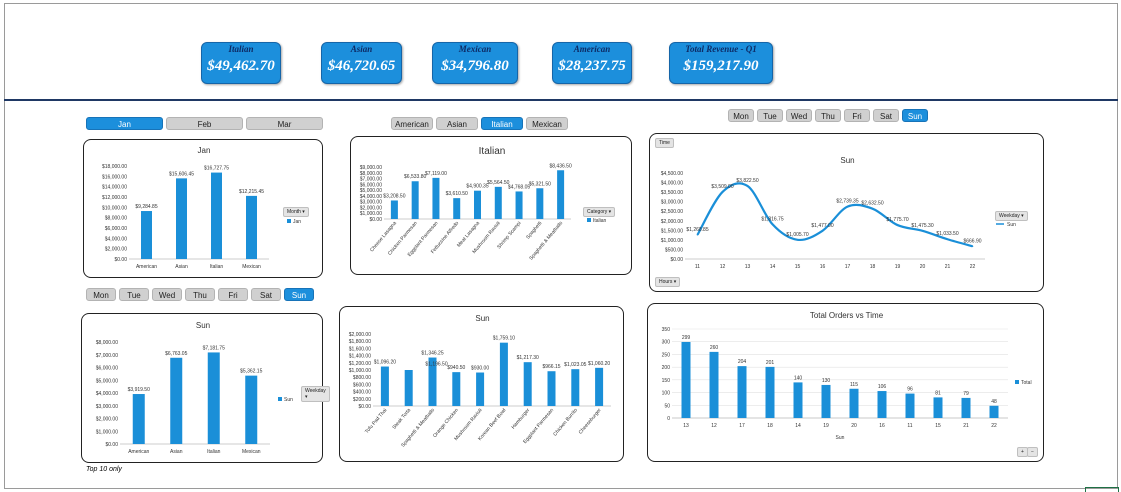 Image resolution: width=1121 pixels, height=492 pixels. I want to click on data-label: $7,119.00, so click(436, 174).